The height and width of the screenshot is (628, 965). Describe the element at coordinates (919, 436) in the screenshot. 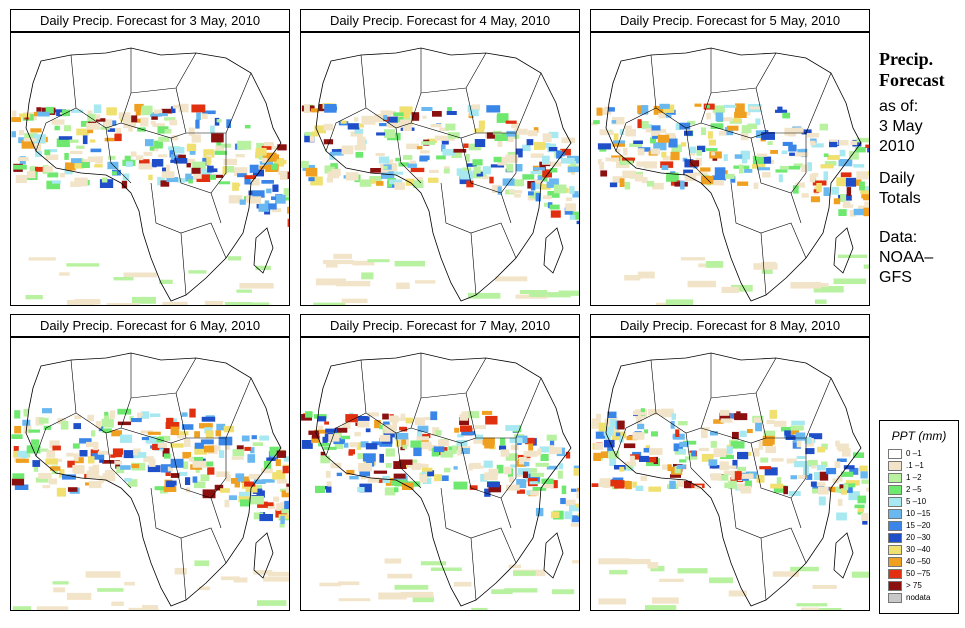

I see `legend-title: PPT (mm)` at that location.